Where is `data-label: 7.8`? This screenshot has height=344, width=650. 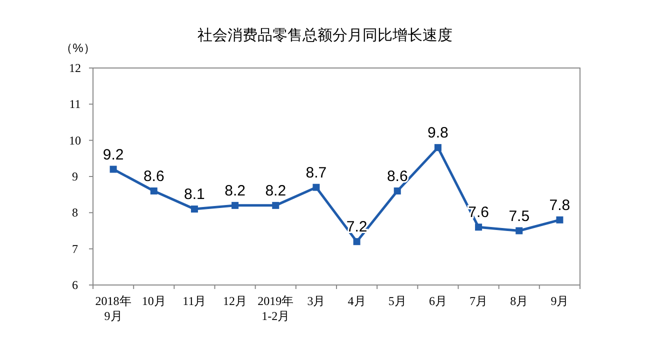
data-label: 7.8 is located at coordinates (559, 205).